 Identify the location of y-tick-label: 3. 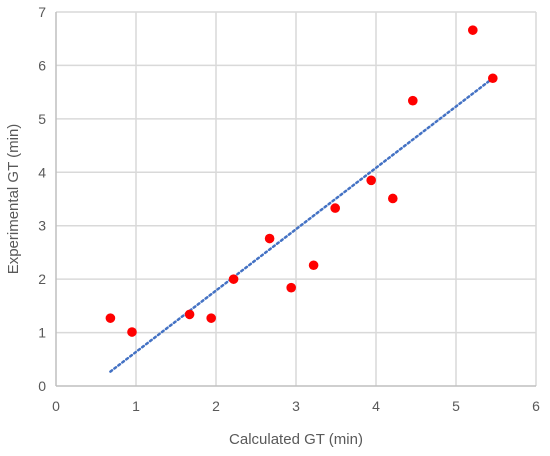
(42, 226).